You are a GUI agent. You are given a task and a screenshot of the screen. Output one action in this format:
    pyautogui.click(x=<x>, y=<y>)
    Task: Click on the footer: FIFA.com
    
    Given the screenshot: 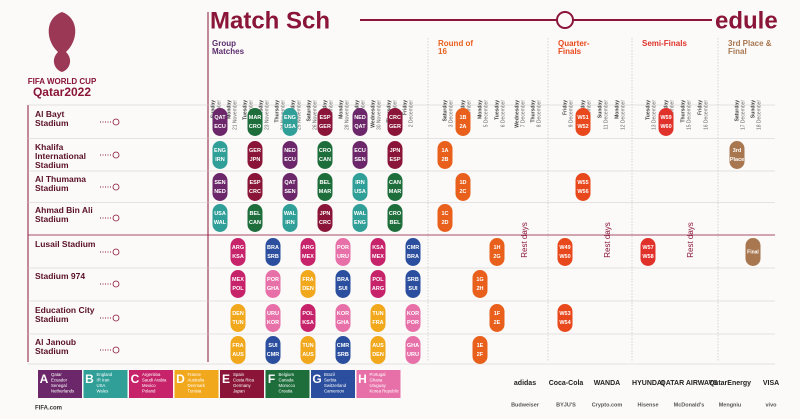 What is the action you would take?
    pyautogui.click(x=48, y=409)
    